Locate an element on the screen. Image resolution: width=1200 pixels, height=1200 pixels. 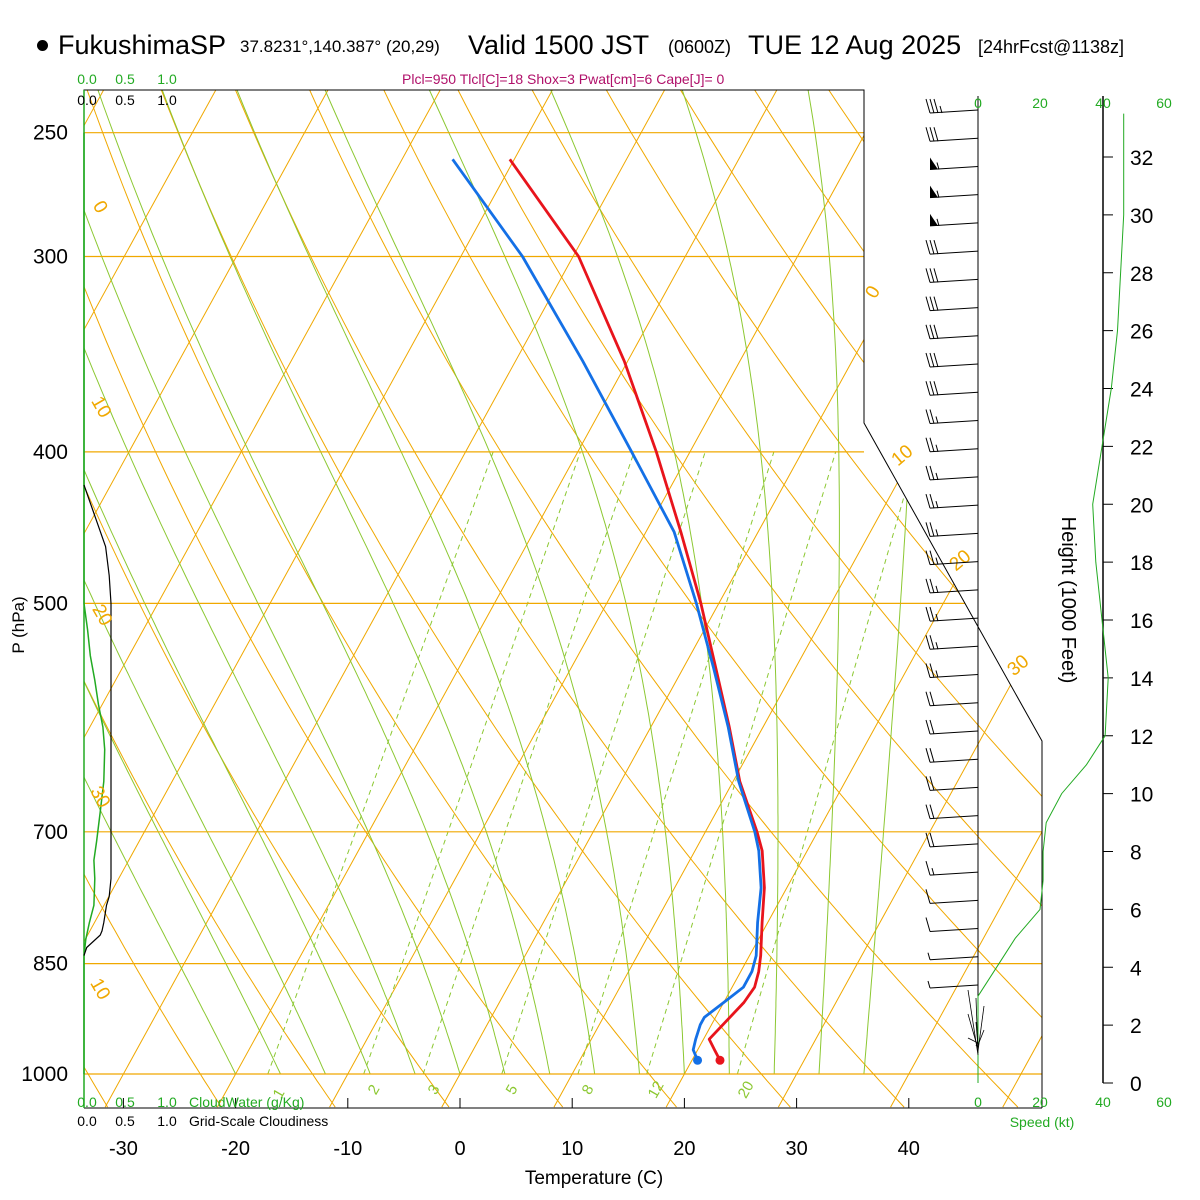
mixing-ratio-line is located at coordinates (741, 763).